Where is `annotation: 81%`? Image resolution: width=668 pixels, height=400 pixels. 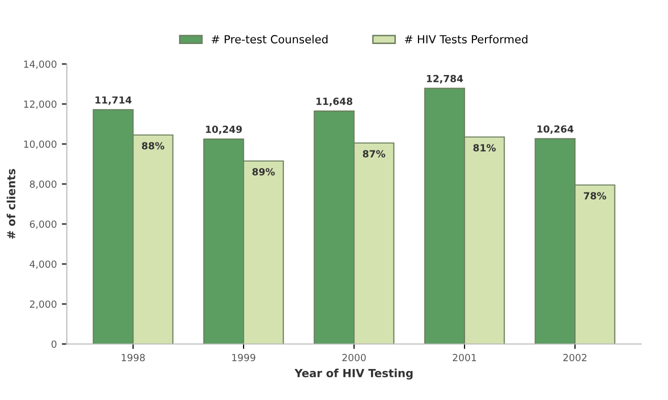
annotation: 81% is located at coordinates (484, 148).